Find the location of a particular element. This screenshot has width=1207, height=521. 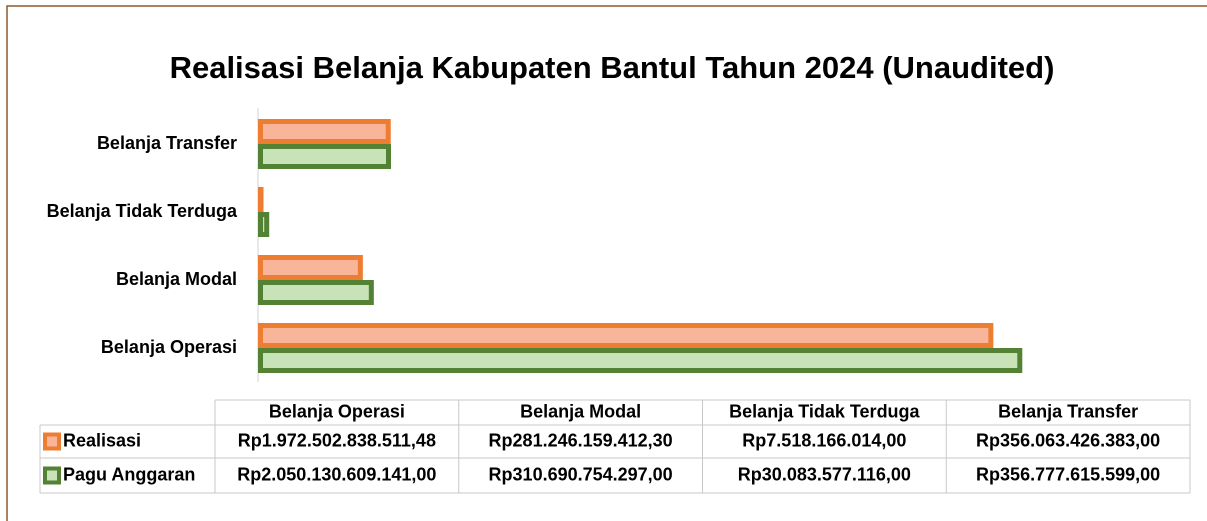

table-header: Belanja Modal is located at coordinates (580, 411).